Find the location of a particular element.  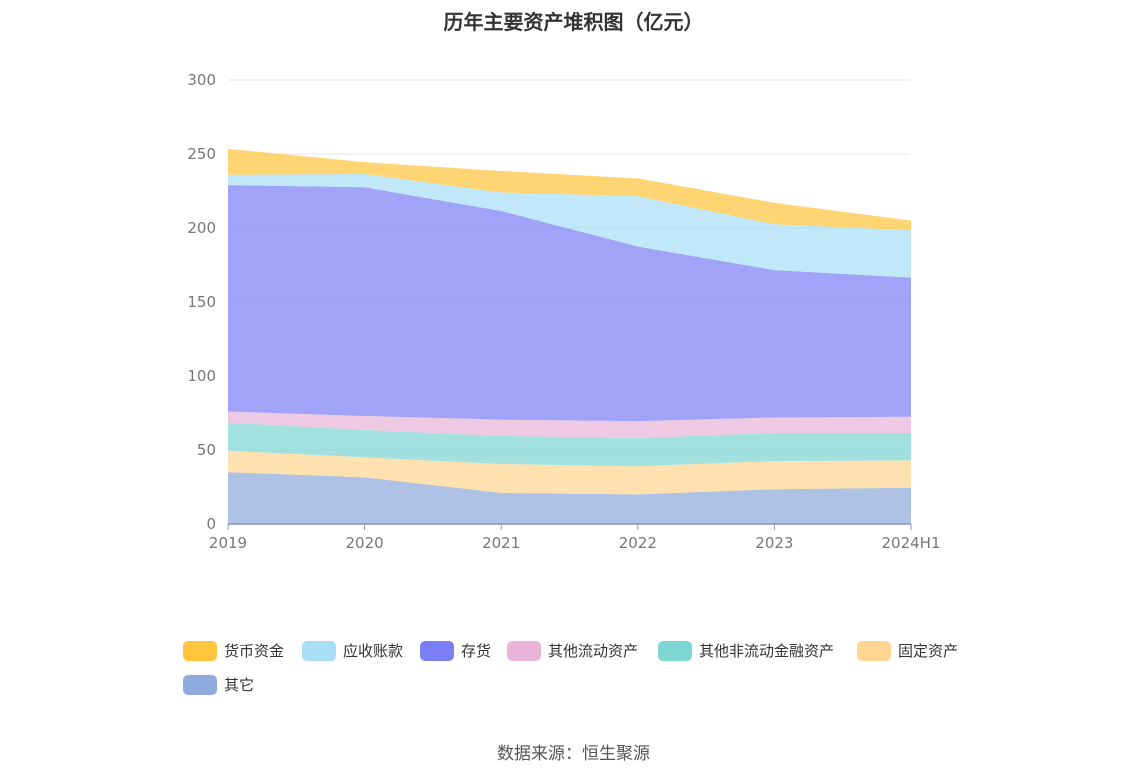

y-tick-label: 250 is located at coordinates (201, 154).